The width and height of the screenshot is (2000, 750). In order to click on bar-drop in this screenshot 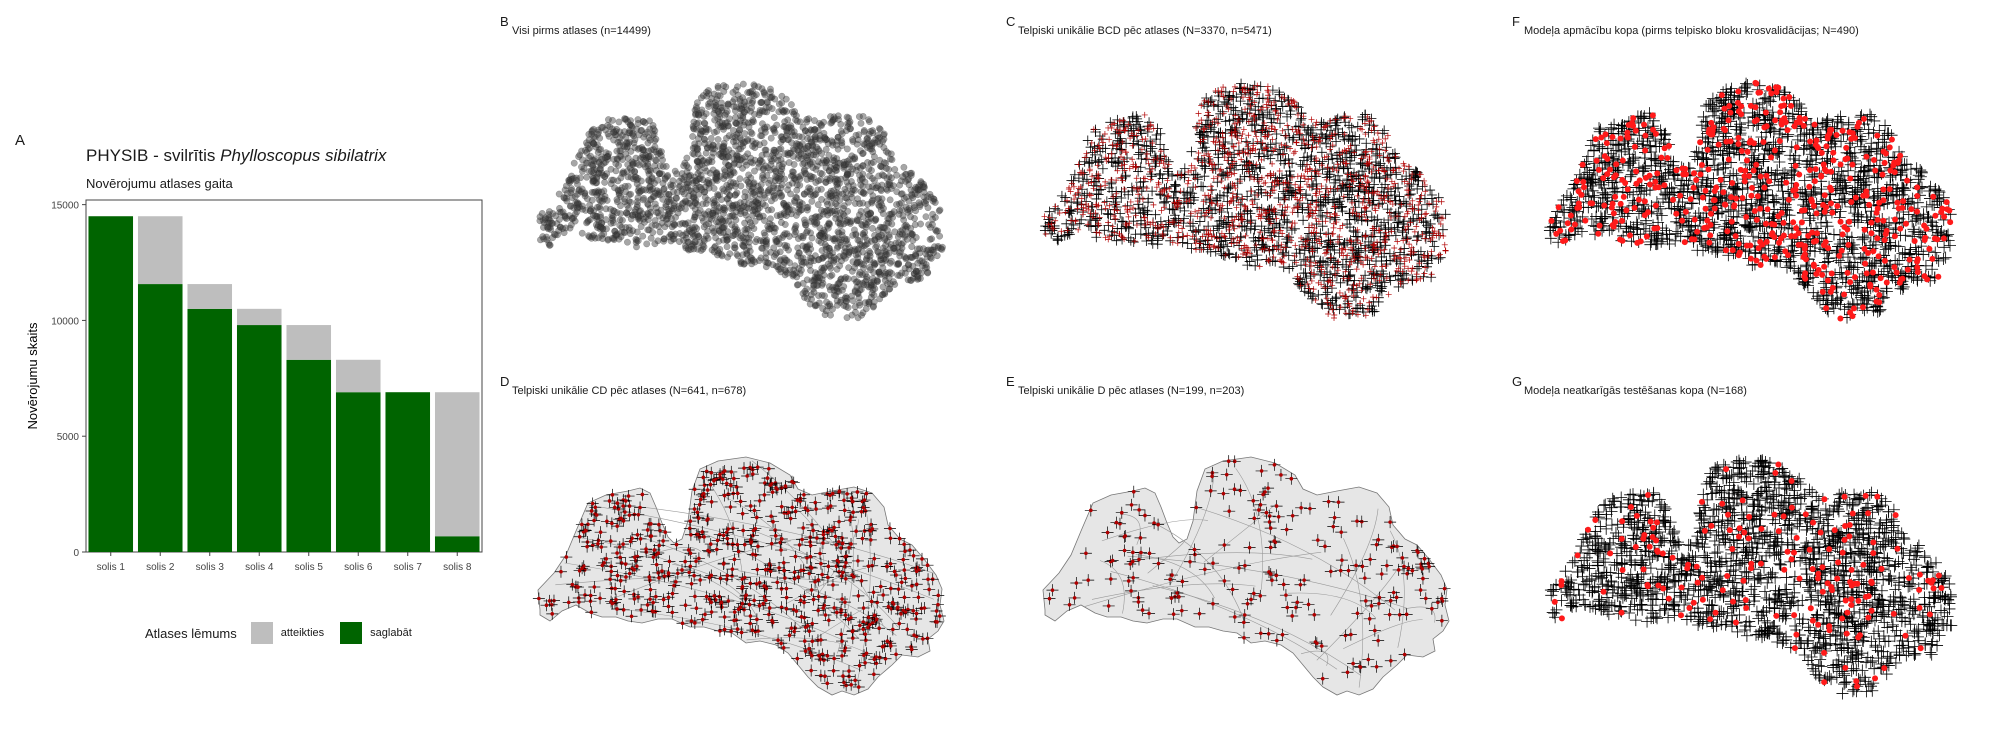, I will do `click(457, 464)`.